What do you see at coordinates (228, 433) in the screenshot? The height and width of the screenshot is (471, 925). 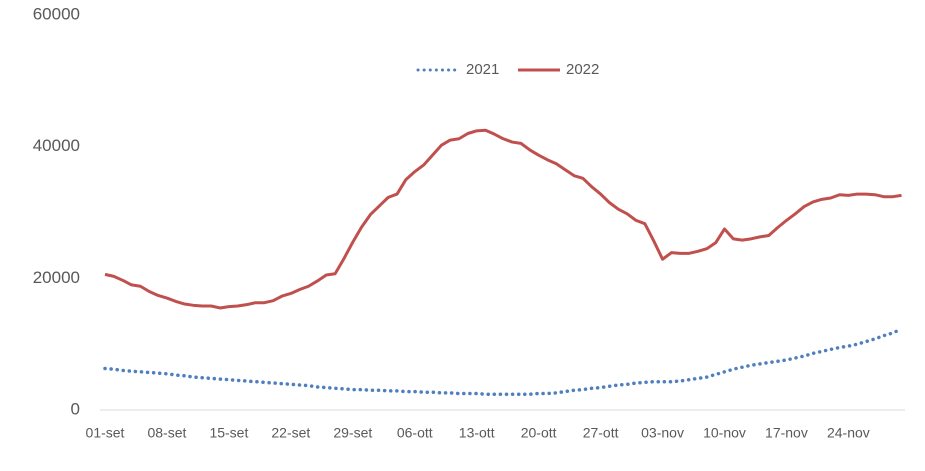 I see `x-tick-label: 15-set` at bounding box center [228, 433].